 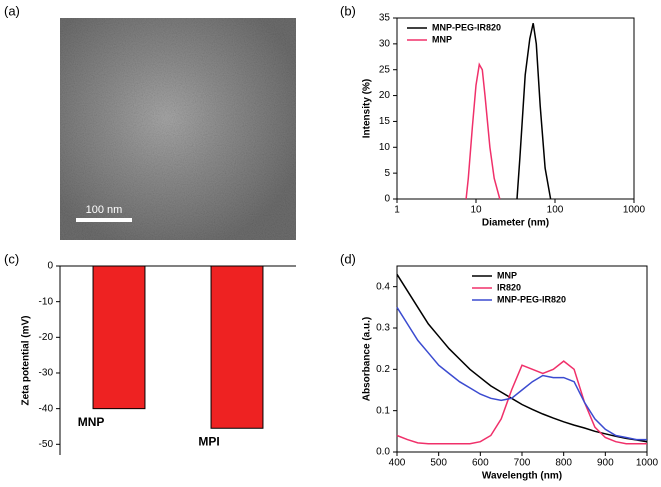 I want to click on y-axis-label: Absorbance (a.u.), so click(x=367, y=359).